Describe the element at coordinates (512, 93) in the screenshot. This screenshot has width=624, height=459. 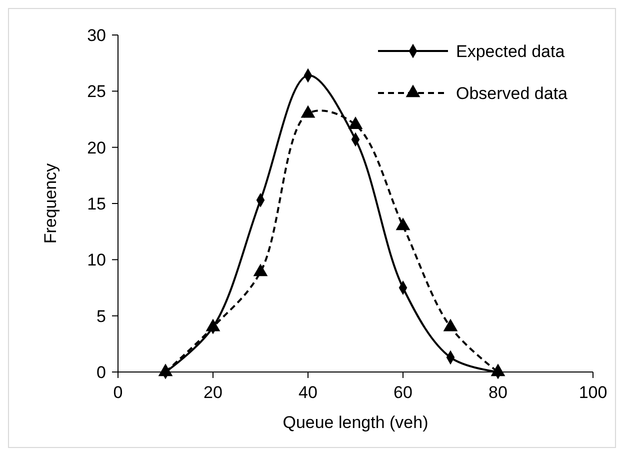
I see `legend-label: Observed data` at that location.